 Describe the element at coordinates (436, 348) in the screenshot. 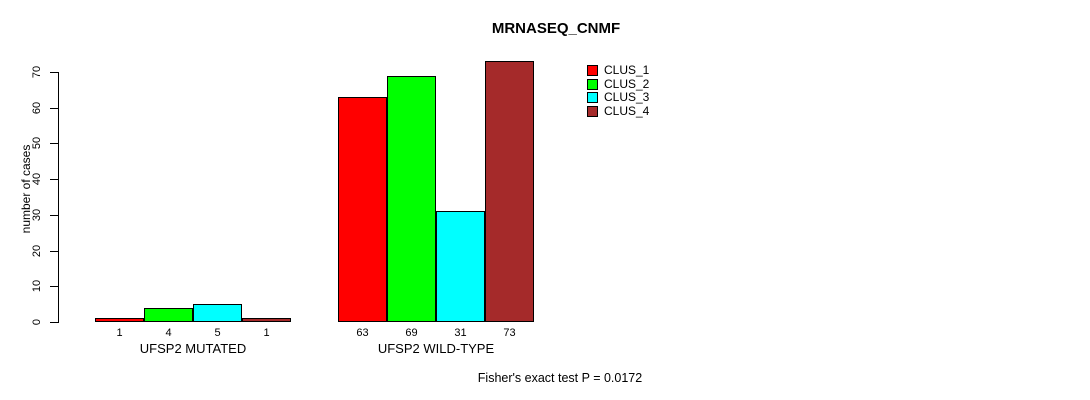

I see `x-group-label: UFSP2 WILD-TYPE` at that location.